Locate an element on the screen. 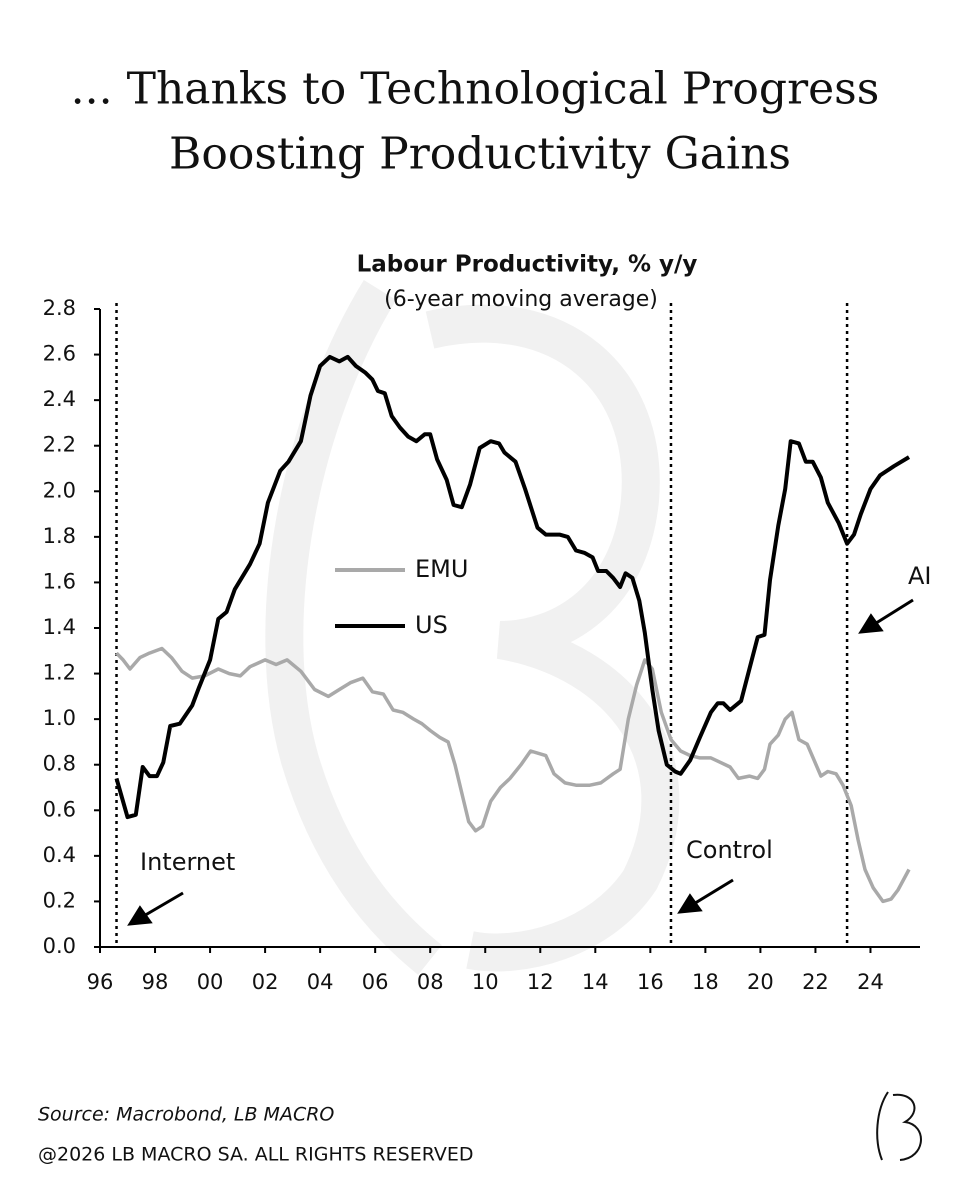  title-line: ... Thanks to Technological Progress is located at coordinates (475, 89).